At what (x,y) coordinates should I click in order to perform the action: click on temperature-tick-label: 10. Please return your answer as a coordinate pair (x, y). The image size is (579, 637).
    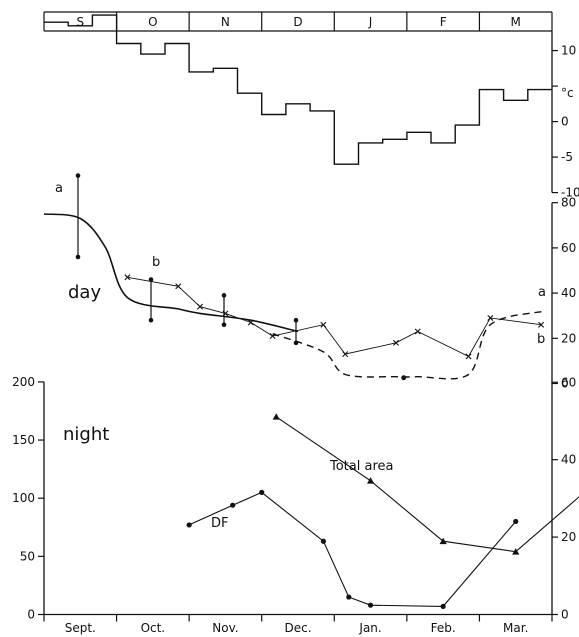
    Looking at the image, I should click on (568, 51).